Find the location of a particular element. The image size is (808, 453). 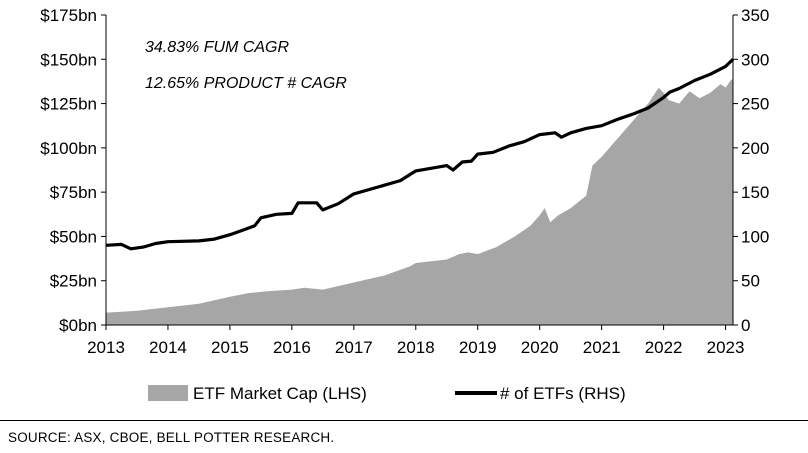

x-tick-label: 2018 is located at coordinates (416, 347).